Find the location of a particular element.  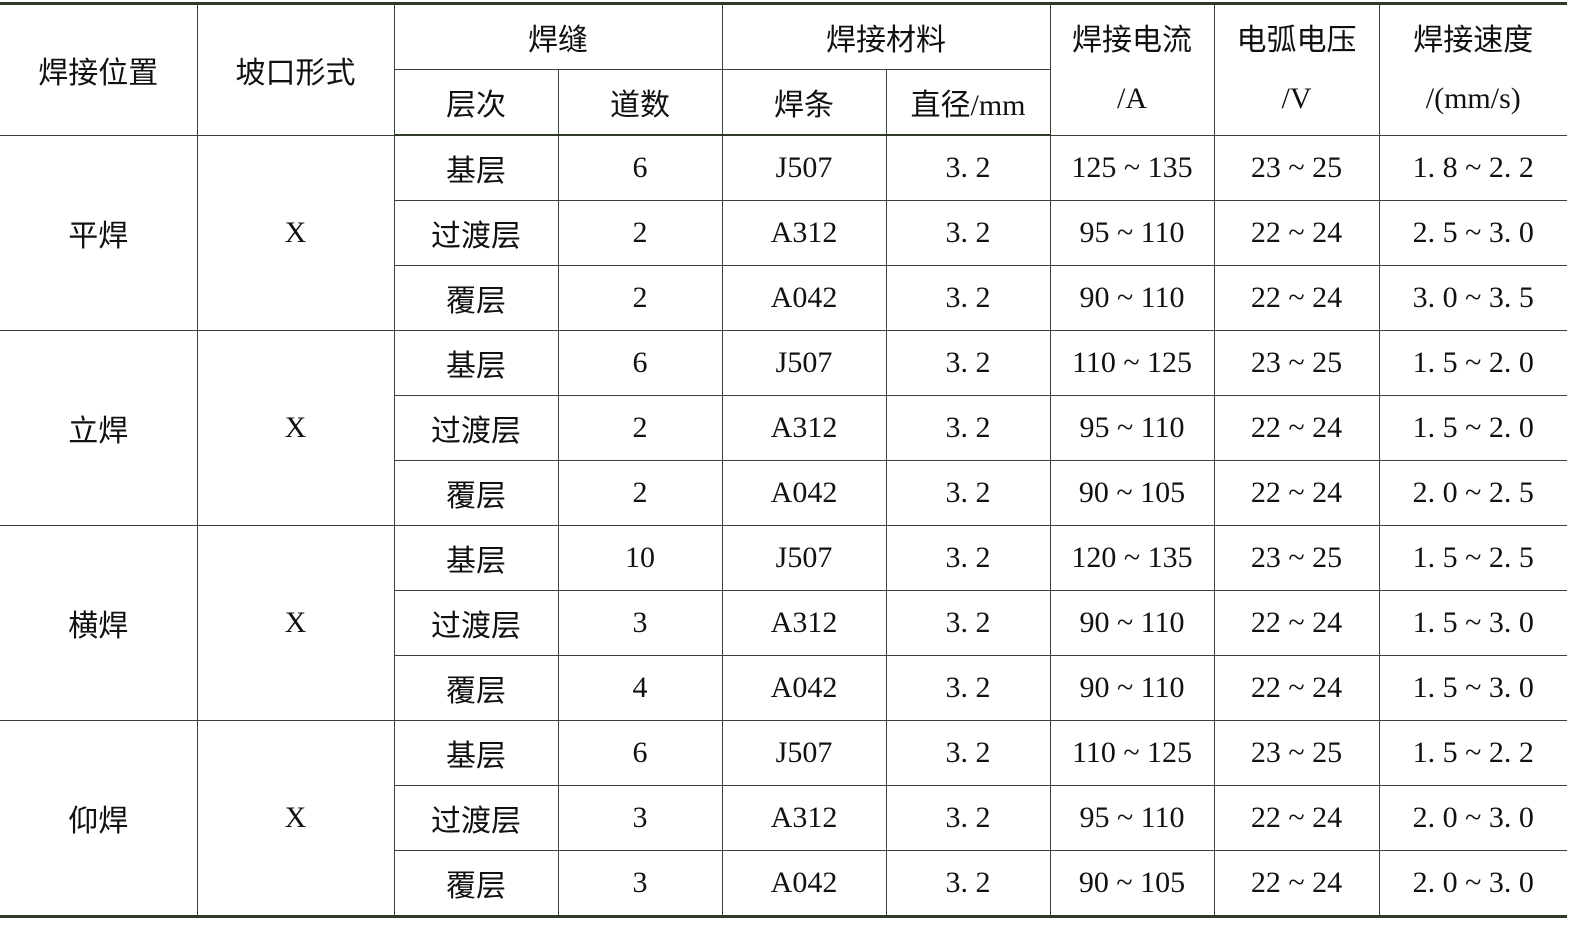

table-cell: 10 is located at coordinates (640, 558).